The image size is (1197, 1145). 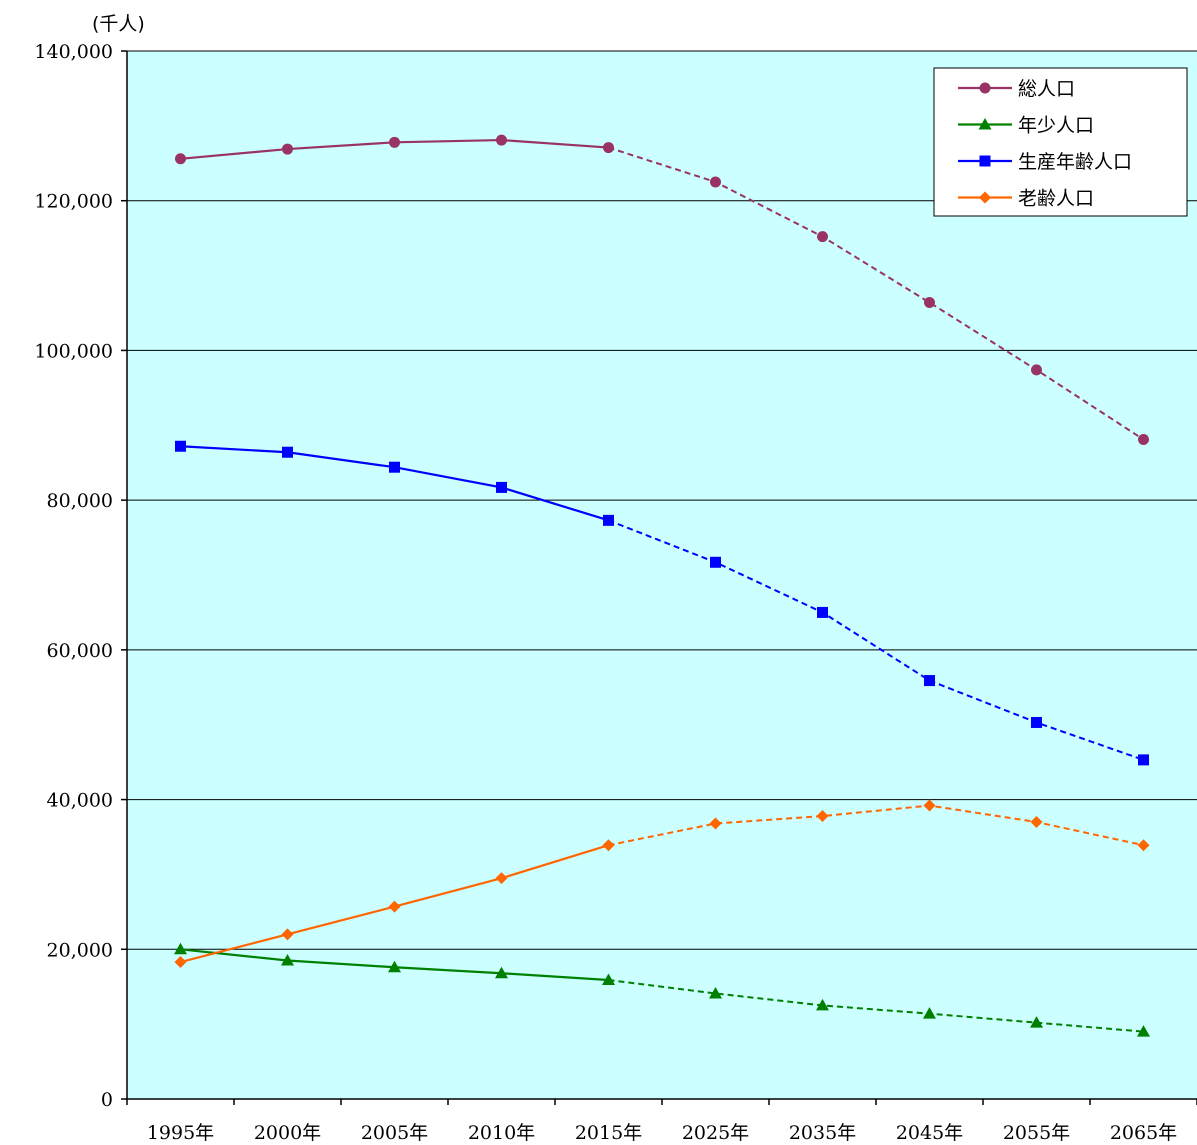 I want to click on legend-label: 老齢人口, so click(x=1056, y=199).